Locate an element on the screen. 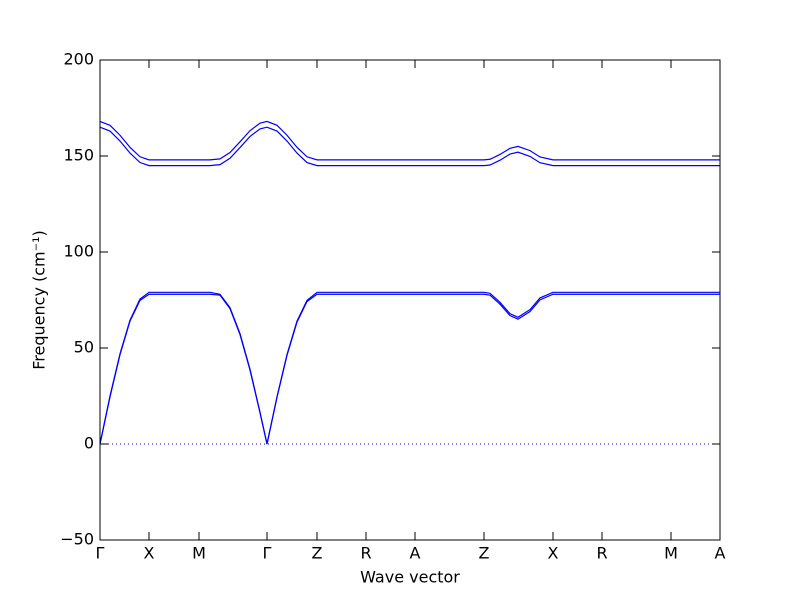  x-axis-label: Wave vector is located at coordinates (410, 577).